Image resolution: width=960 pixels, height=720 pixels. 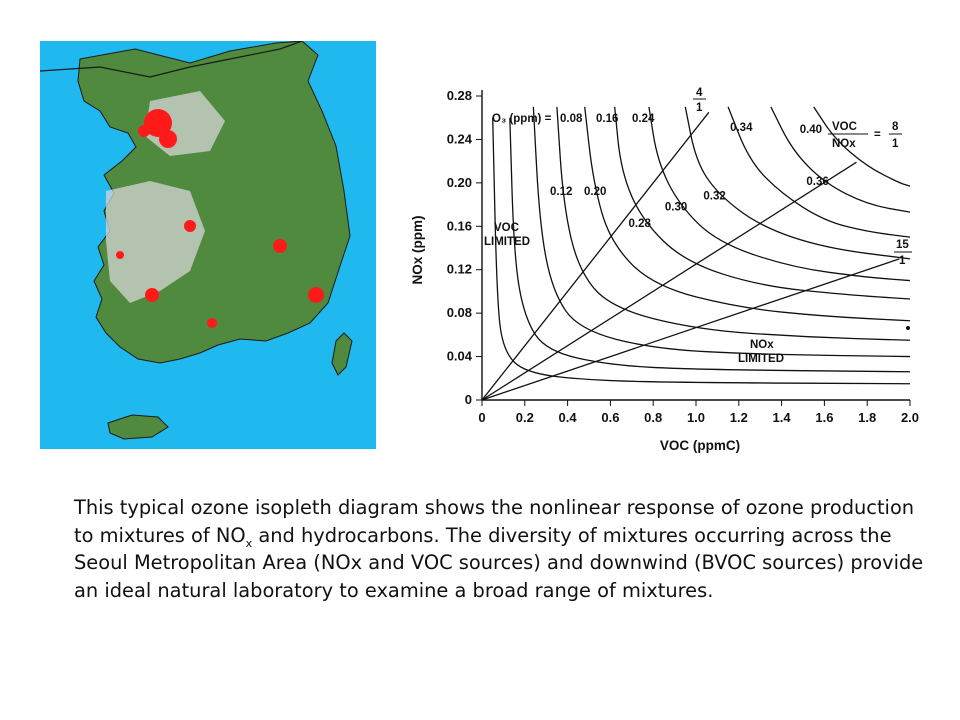 I want to click on ulleung-island, so click(x=342, y=354).